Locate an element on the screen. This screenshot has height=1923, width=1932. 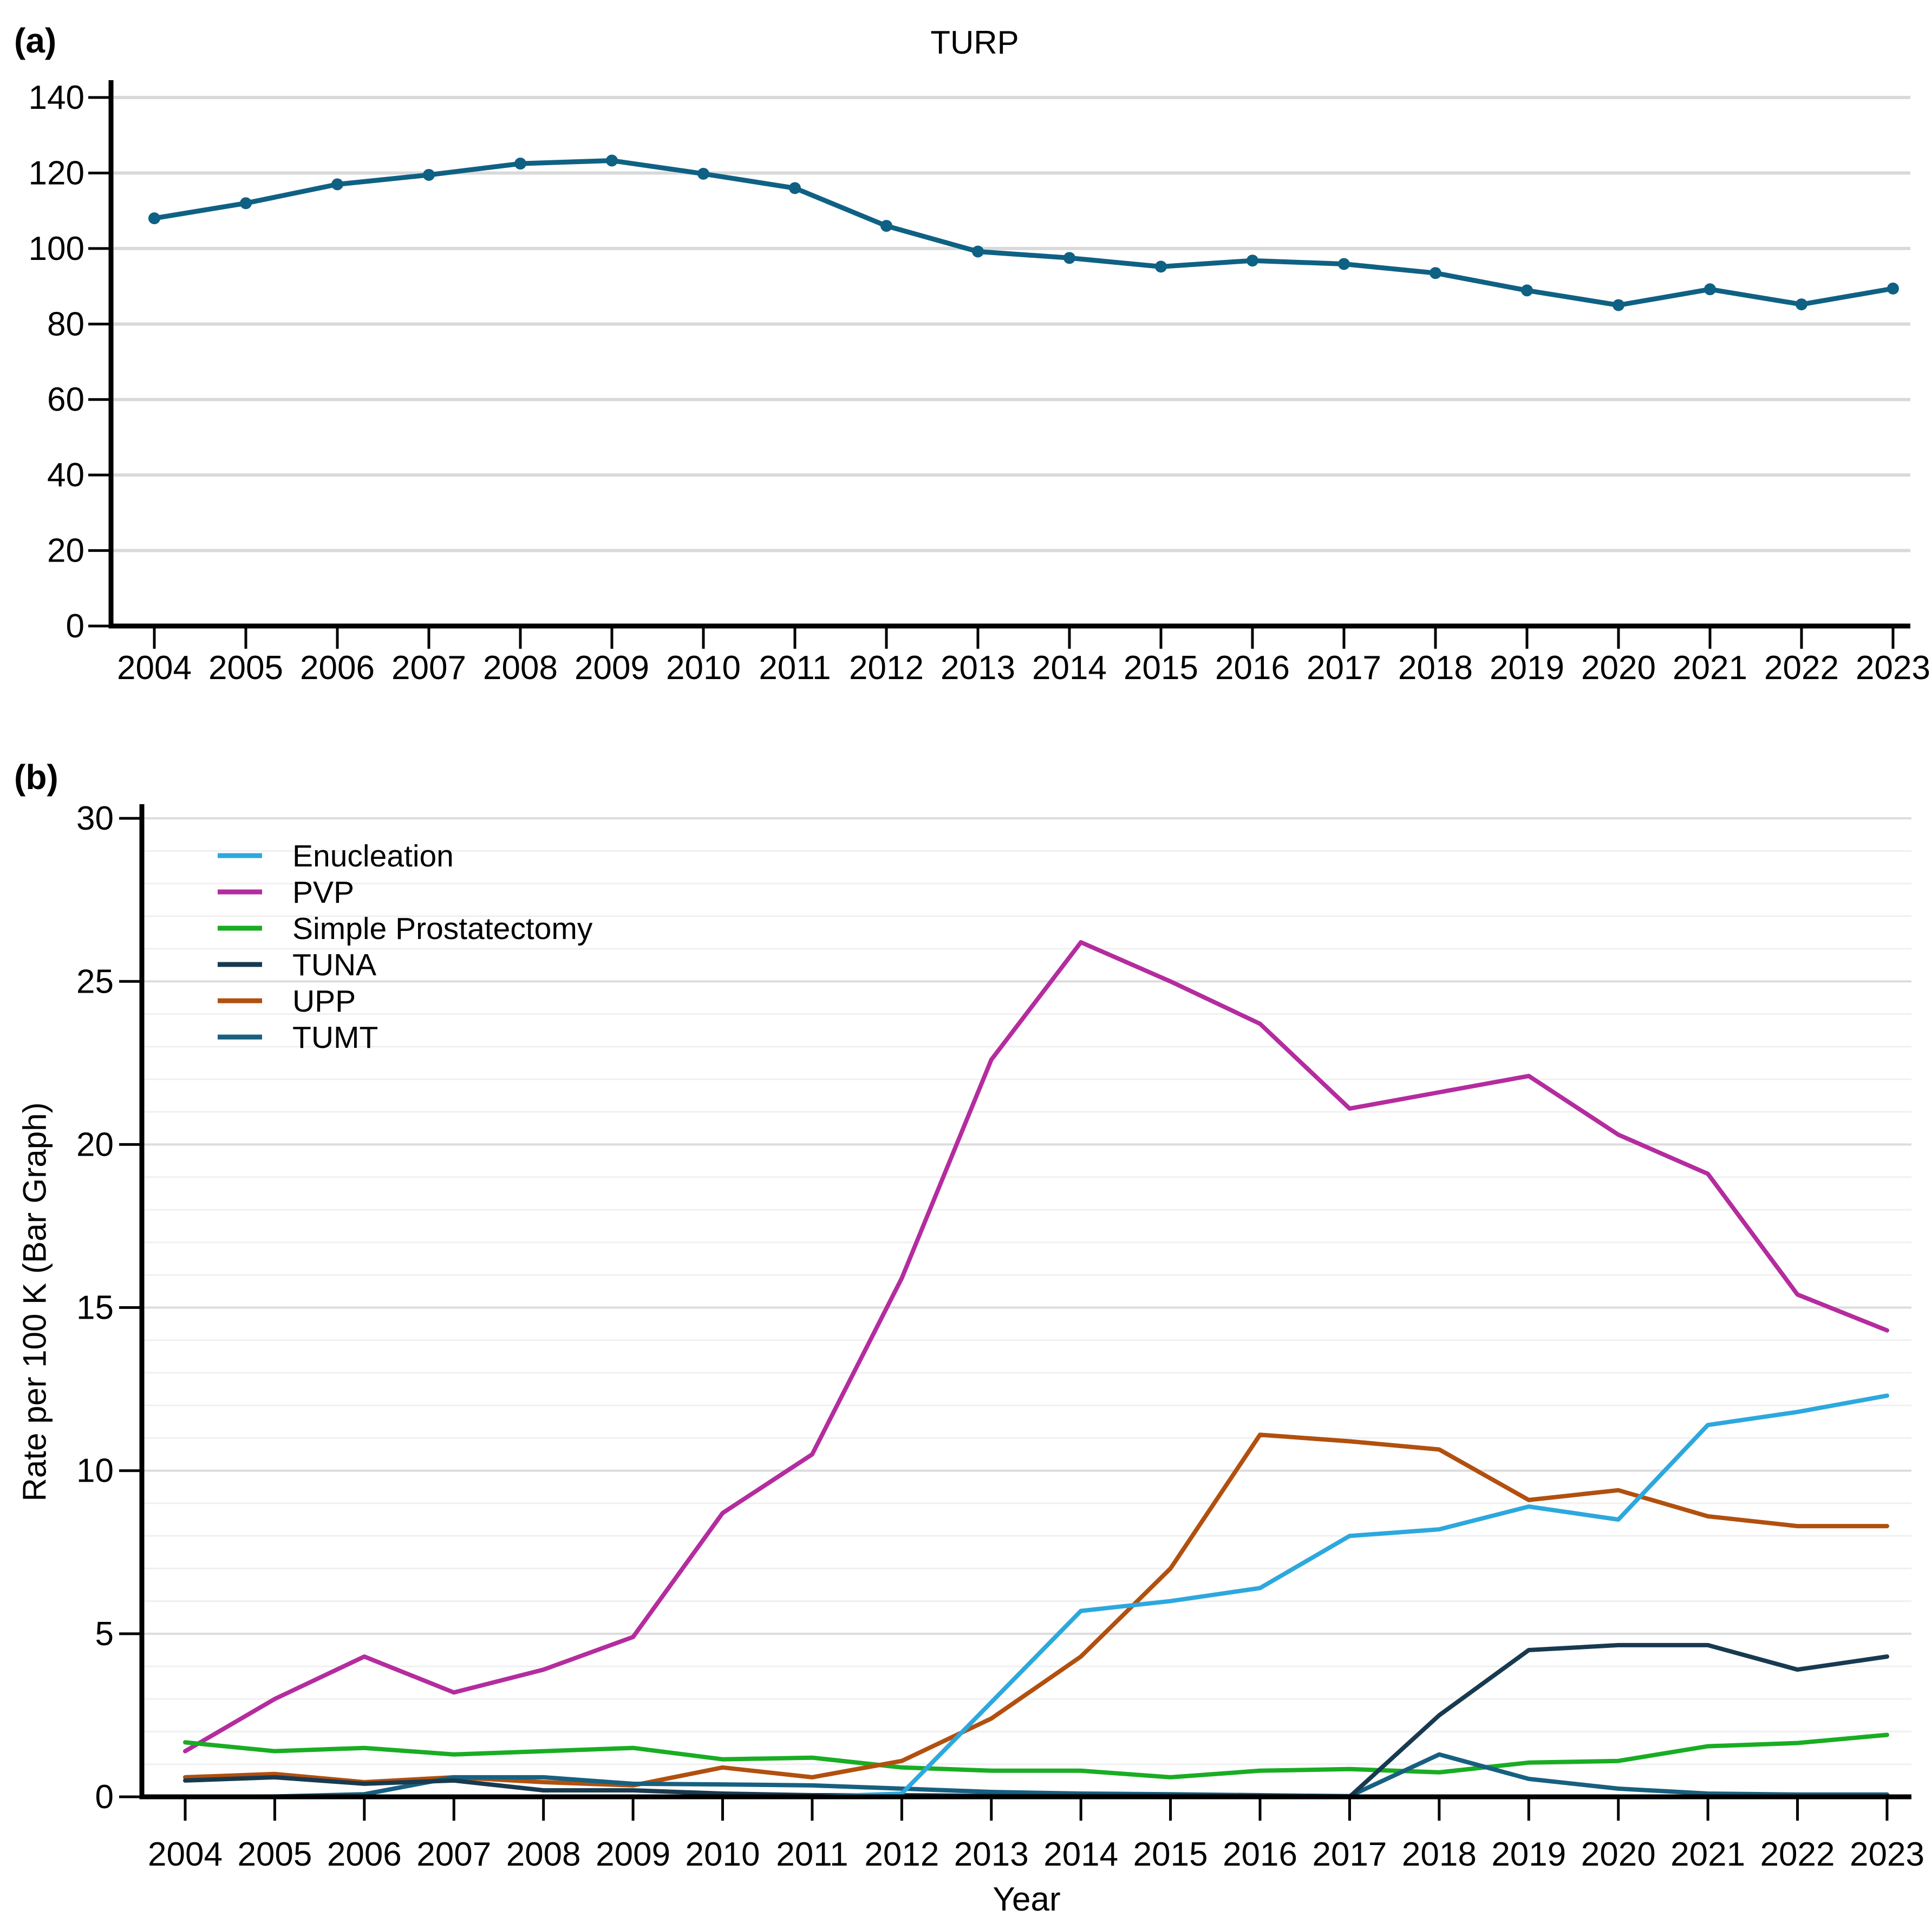
a-y-tick-label: 0 is located at coordinates (75, 626).